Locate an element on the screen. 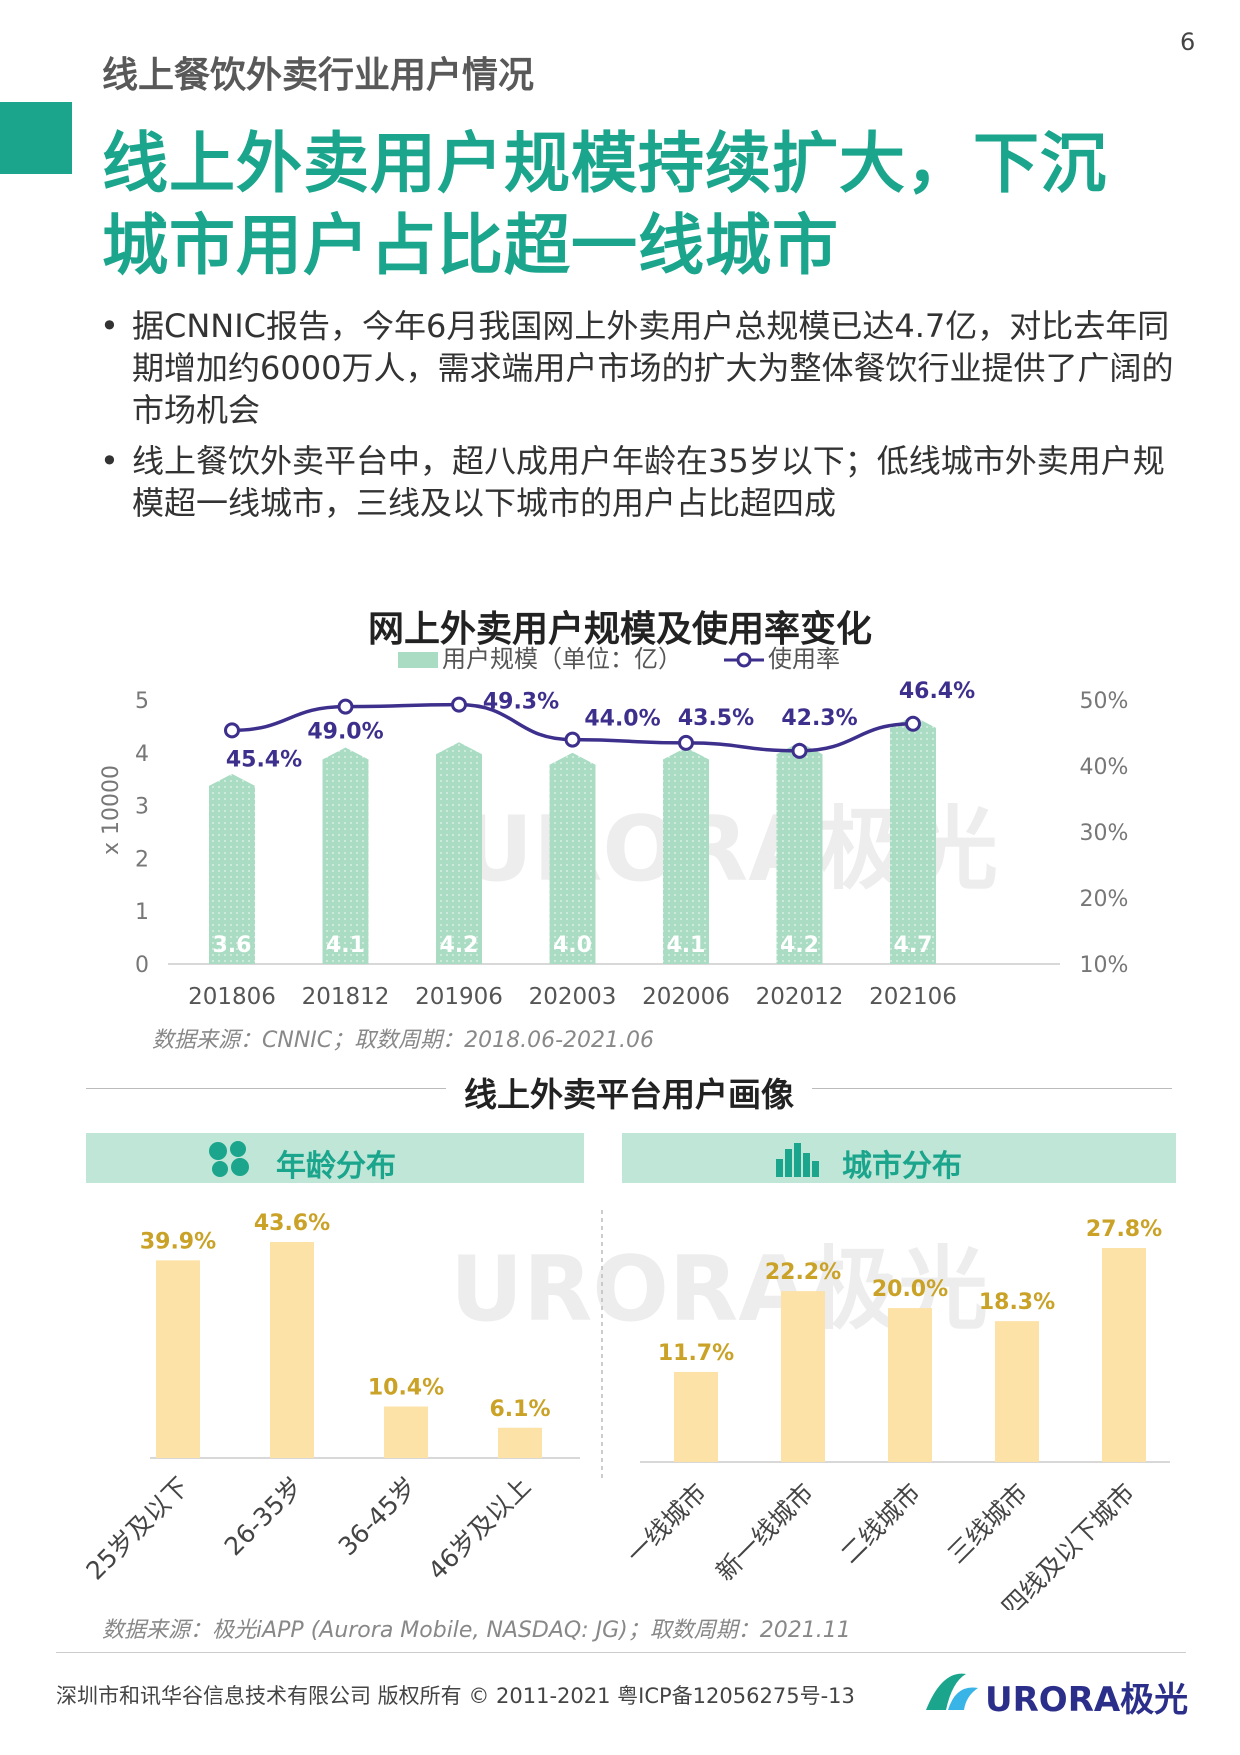 The height and width of the screenshot is (1755, 1240). legend-line-marker is located at coordinates (744, 660).